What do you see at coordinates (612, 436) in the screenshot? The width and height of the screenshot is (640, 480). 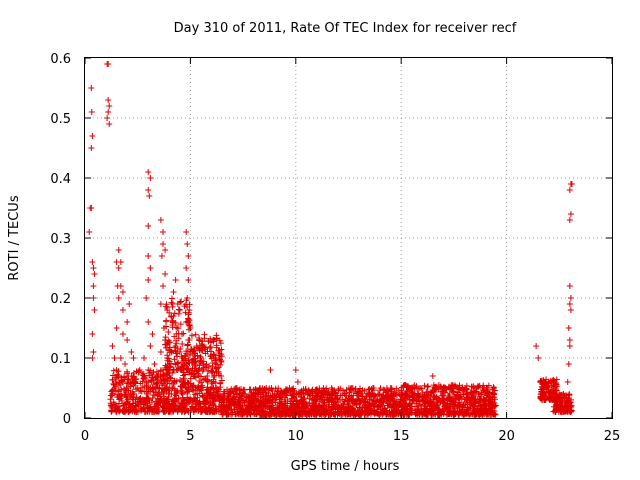 I see `x-tick-label: 25` at bounding box center [612, 436].